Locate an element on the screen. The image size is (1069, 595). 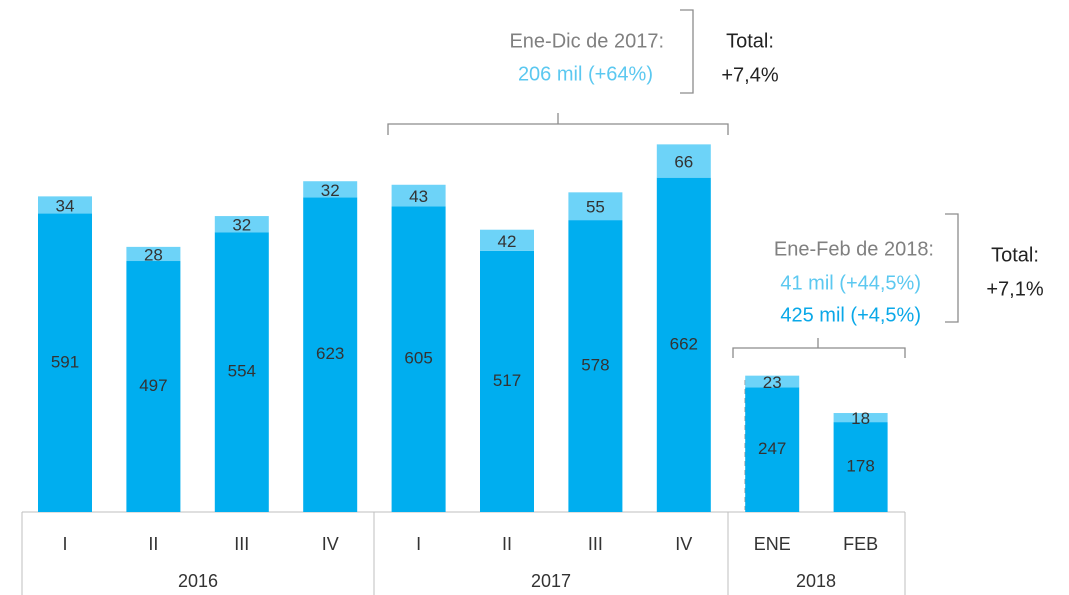
annotation: 41 mil (+44,5%) is located at coordinates (850, 283).